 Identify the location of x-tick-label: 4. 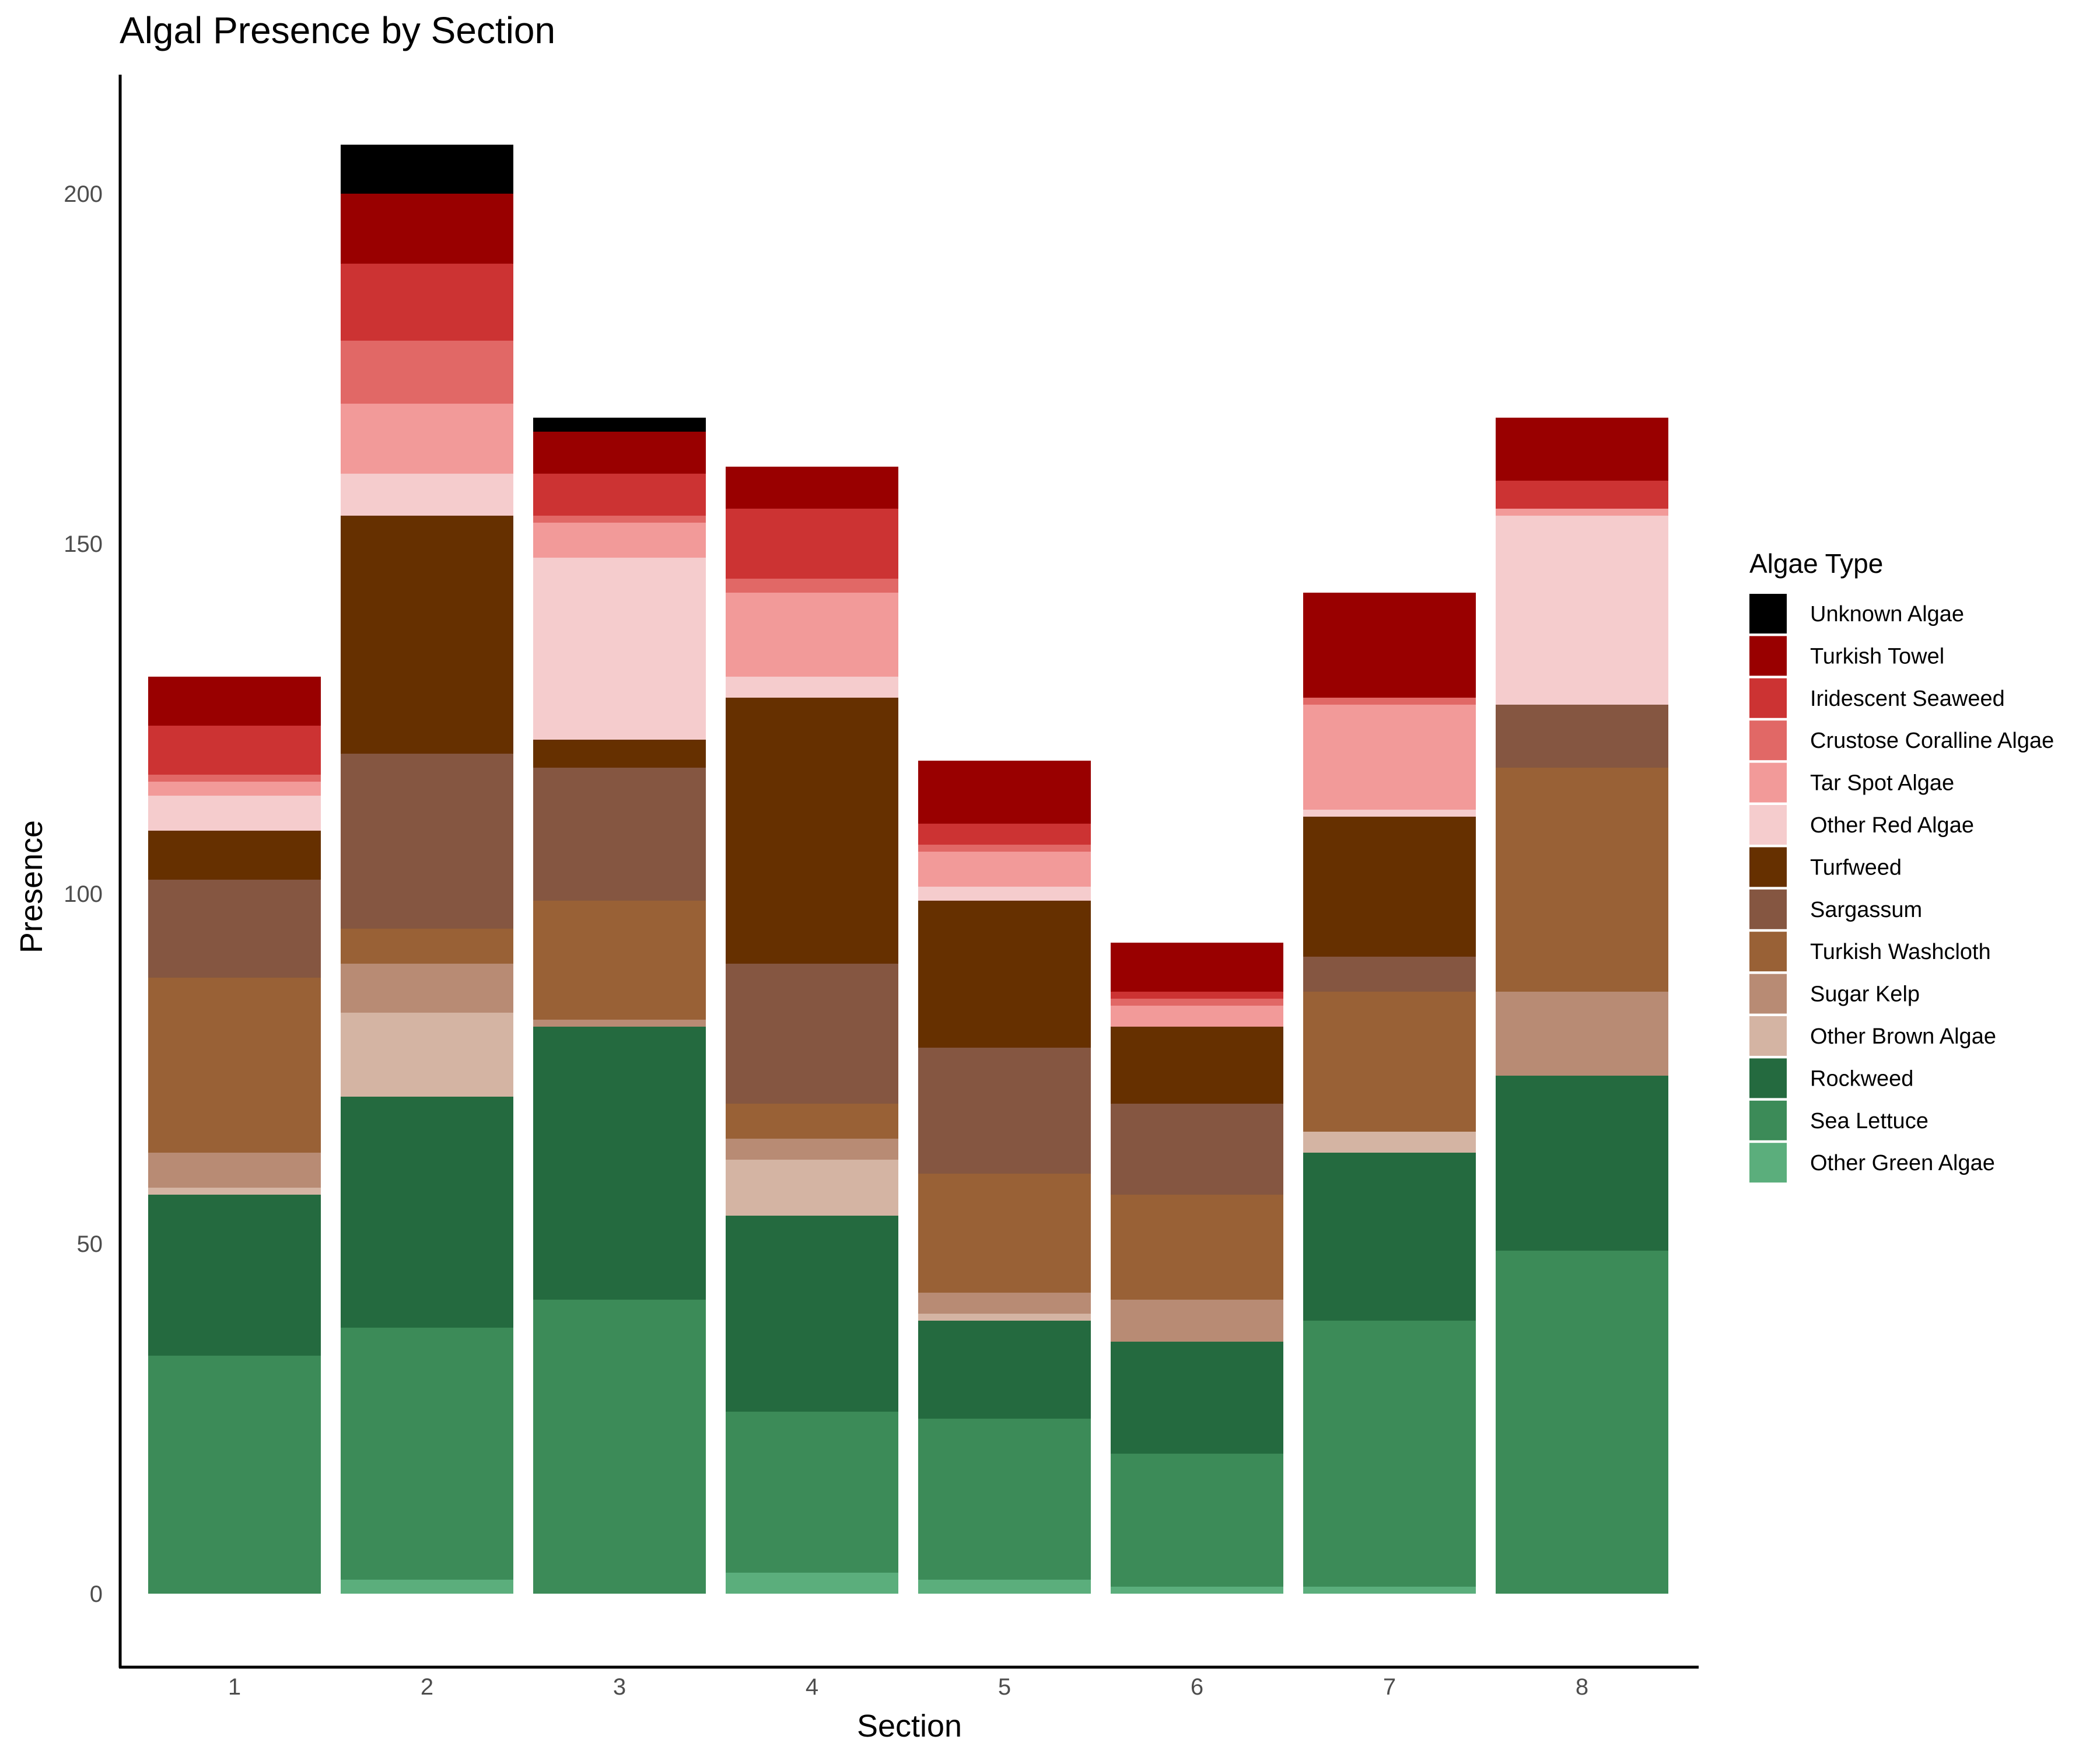
(812, 1687).